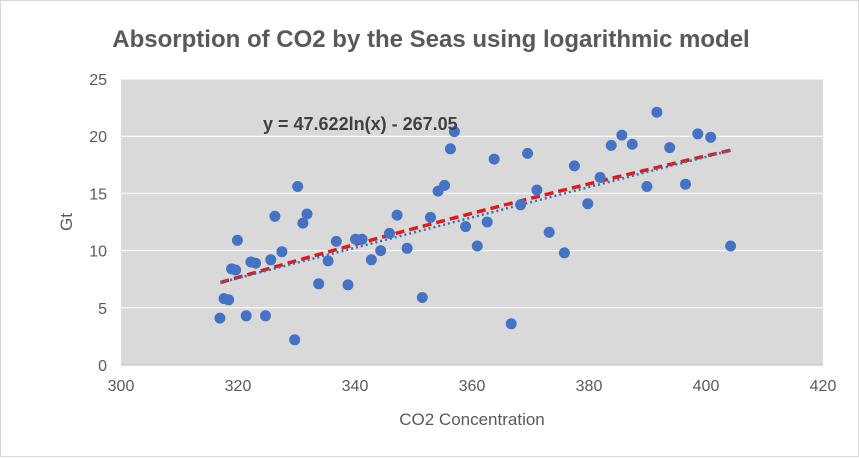  Describe the element at coordinates (98, 80) in the screenshot. I see `y-tick-label: 25` at that location.